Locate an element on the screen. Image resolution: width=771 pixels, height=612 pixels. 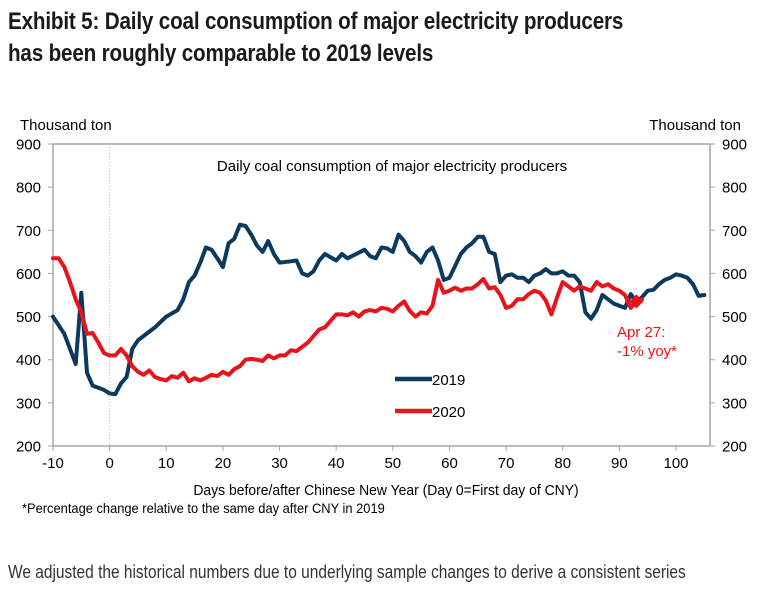
y-tick-label-left: 500 is located at coordinates (28, 317).